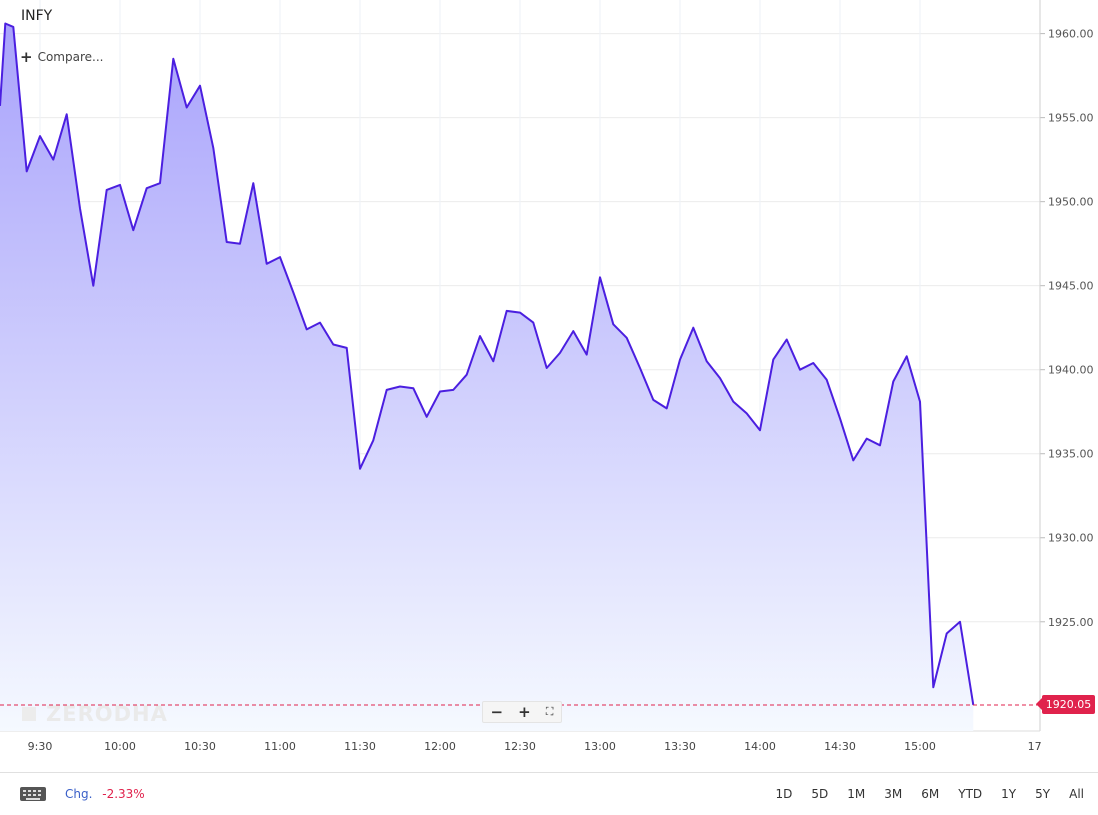  What do you see at coordinates (1071, 622) in the screenshot?
I see `y-tick-label: 1925.00` at bounding box center [1071, 622].